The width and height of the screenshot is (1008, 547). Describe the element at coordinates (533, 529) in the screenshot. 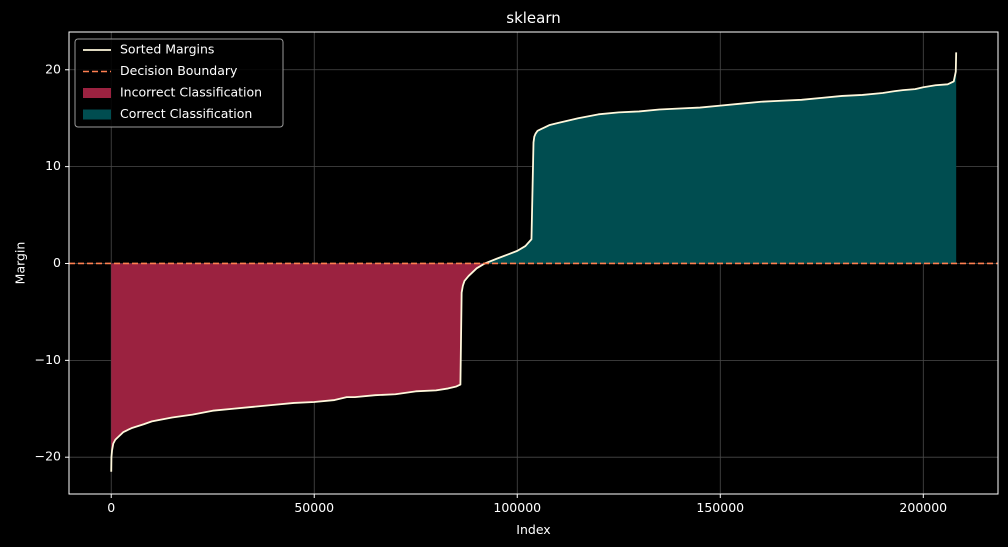

I see `x-axis-label: Index` at that location.